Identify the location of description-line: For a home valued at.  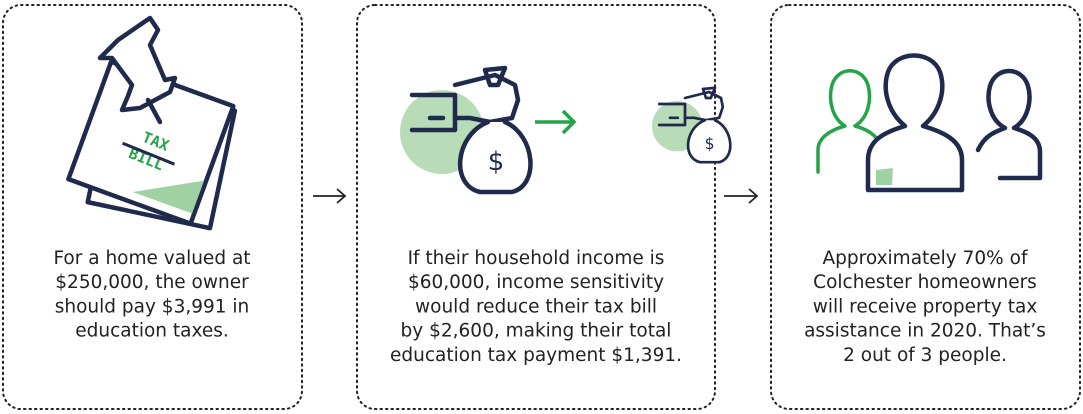
(151, 258).